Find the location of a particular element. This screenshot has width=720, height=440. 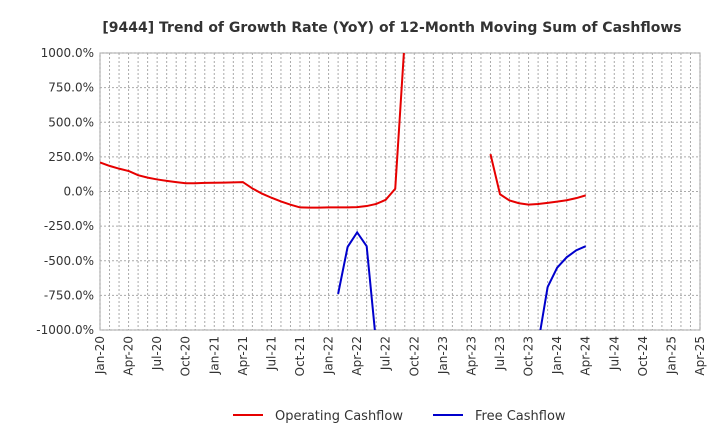

y-tick-label: 500.0% is located at coordinates (71, 122).